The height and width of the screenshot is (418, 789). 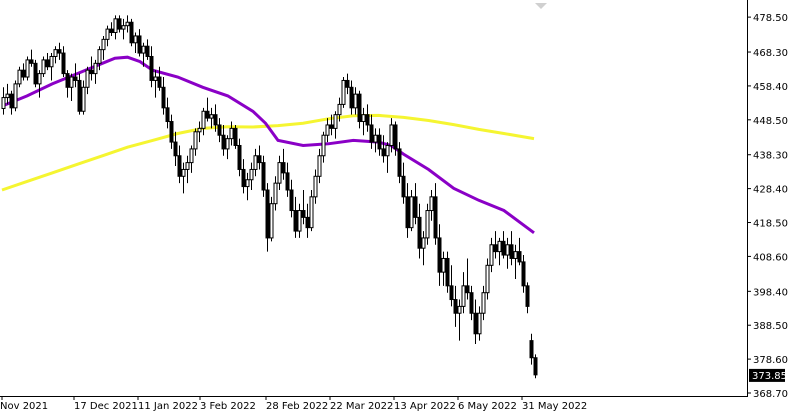 What do you see at coordinates (770, 190) in the screenshot?
I see `y-tick-label: 428.40` at bounding box center [770, 190].